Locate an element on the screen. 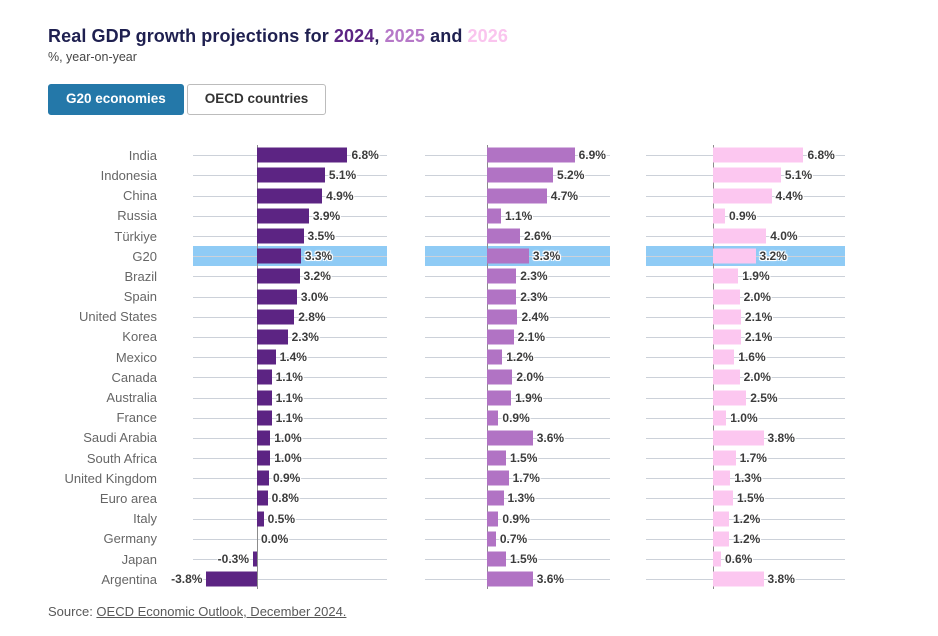  value-label-2024: 3.0% is located at coordinates (314, 296).